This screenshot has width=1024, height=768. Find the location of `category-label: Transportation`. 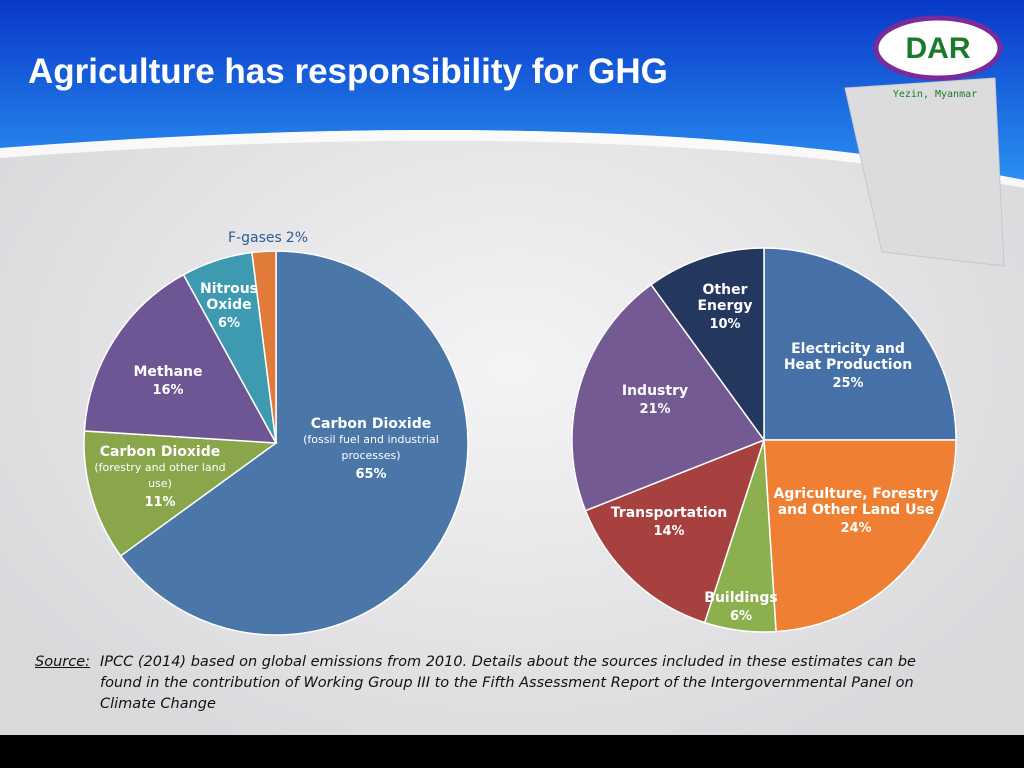

category-label: Transportation is located at coordinates (669, 513).